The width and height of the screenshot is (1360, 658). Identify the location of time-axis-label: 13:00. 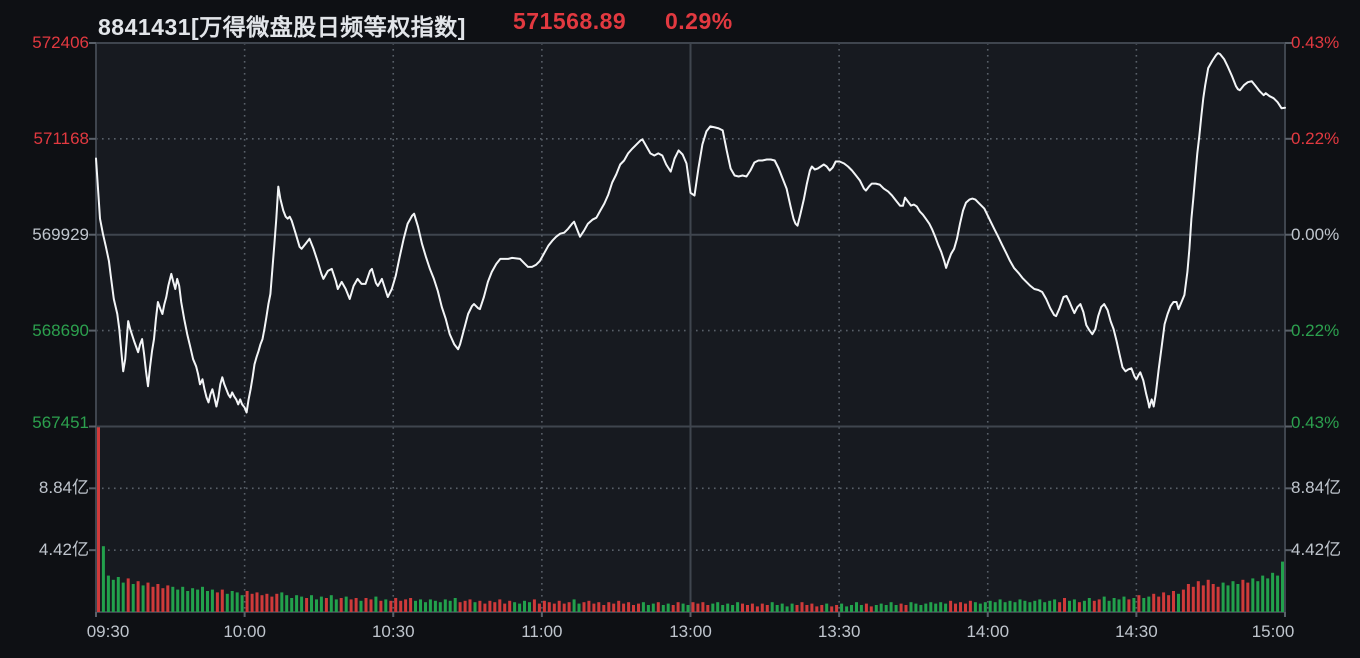
(690, 631).